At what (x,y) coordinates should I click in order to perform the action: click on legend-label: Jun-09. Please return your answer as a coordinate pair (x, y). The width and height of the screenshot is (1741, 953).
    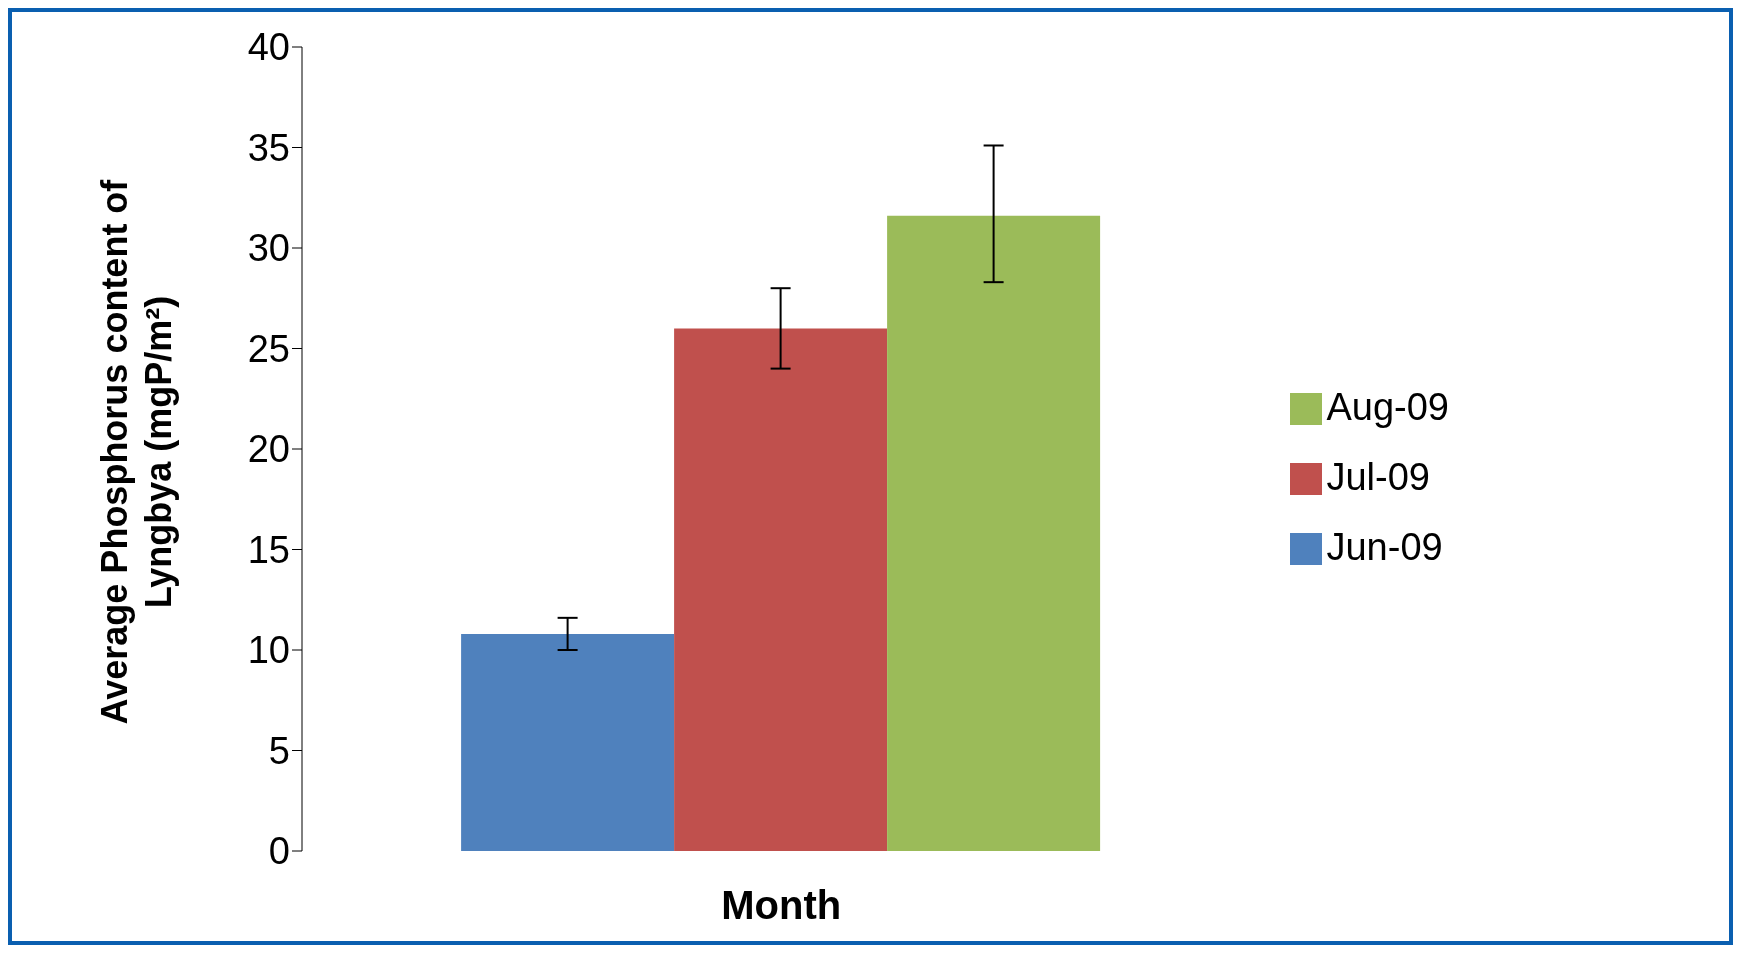
    Looking at the image, I should click on (1384, 546).